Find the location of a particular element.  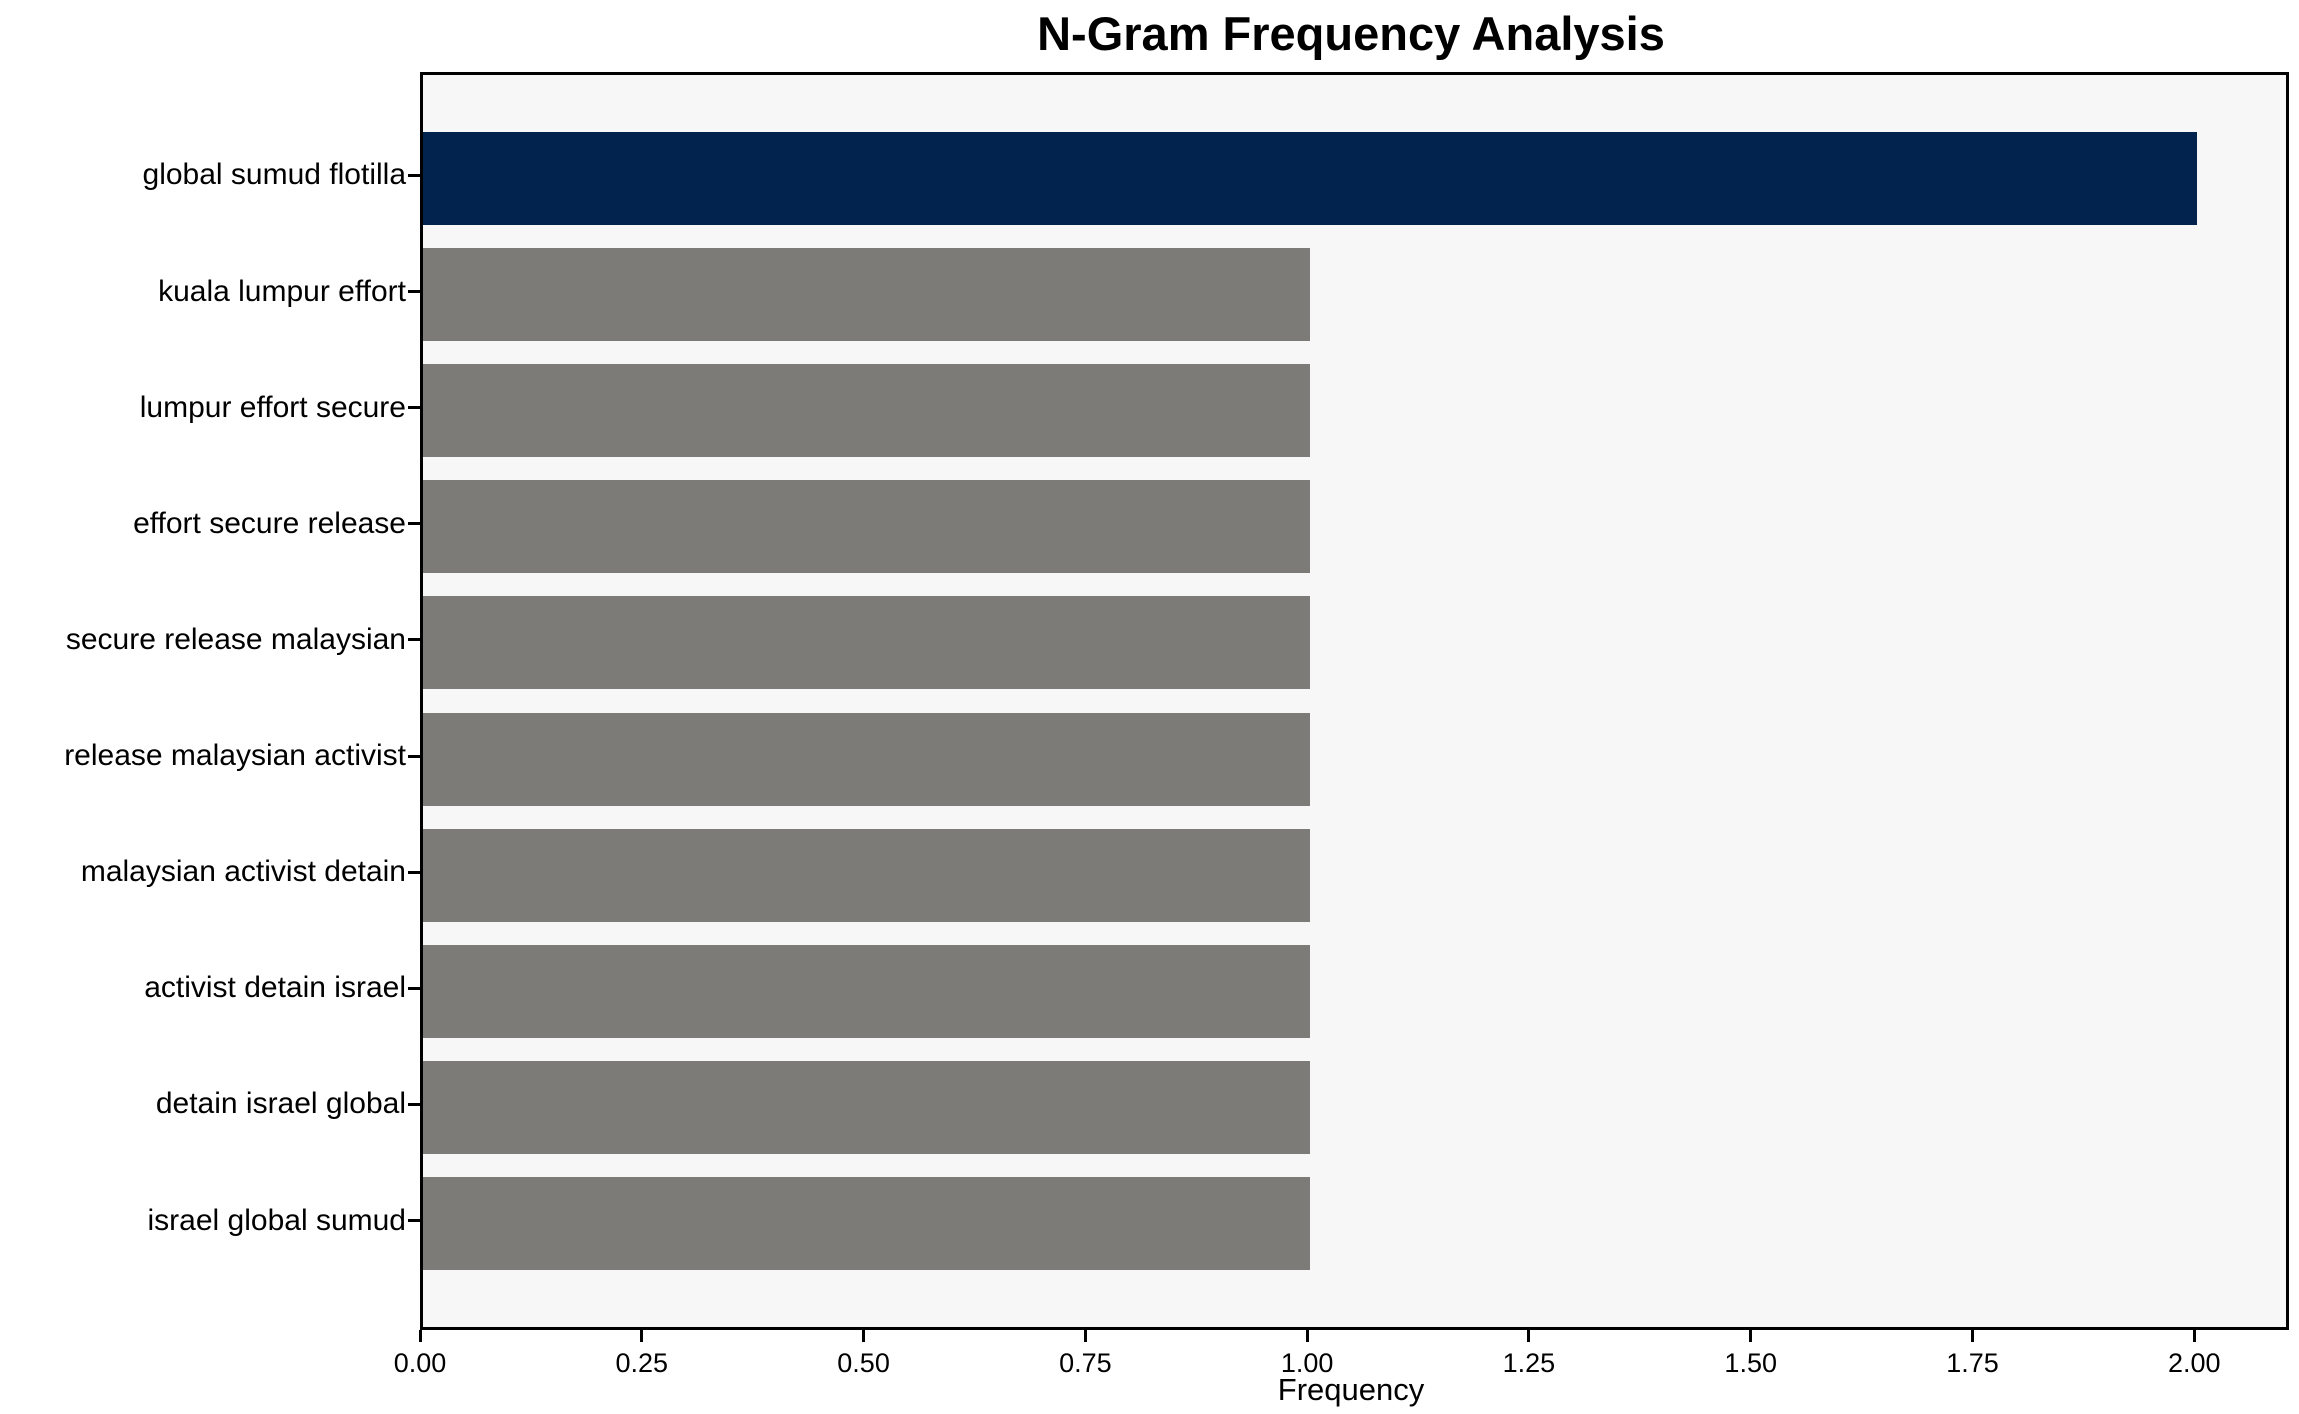

x-axis-label: Frequency is located at coordinates (1351, 1389).